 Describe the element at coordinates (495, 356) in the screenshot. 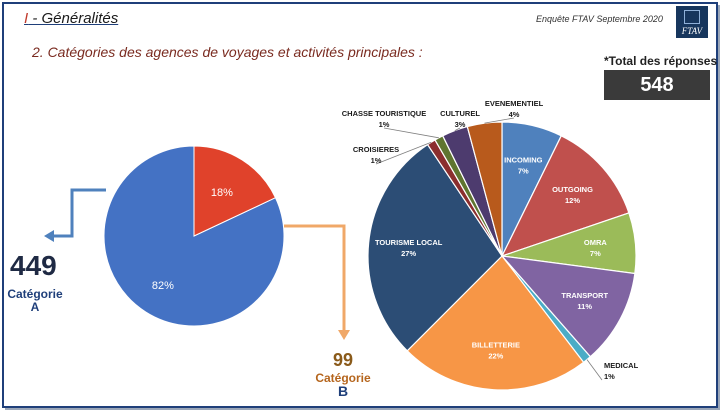

I see `activity-label-pct: 22%` at that location.